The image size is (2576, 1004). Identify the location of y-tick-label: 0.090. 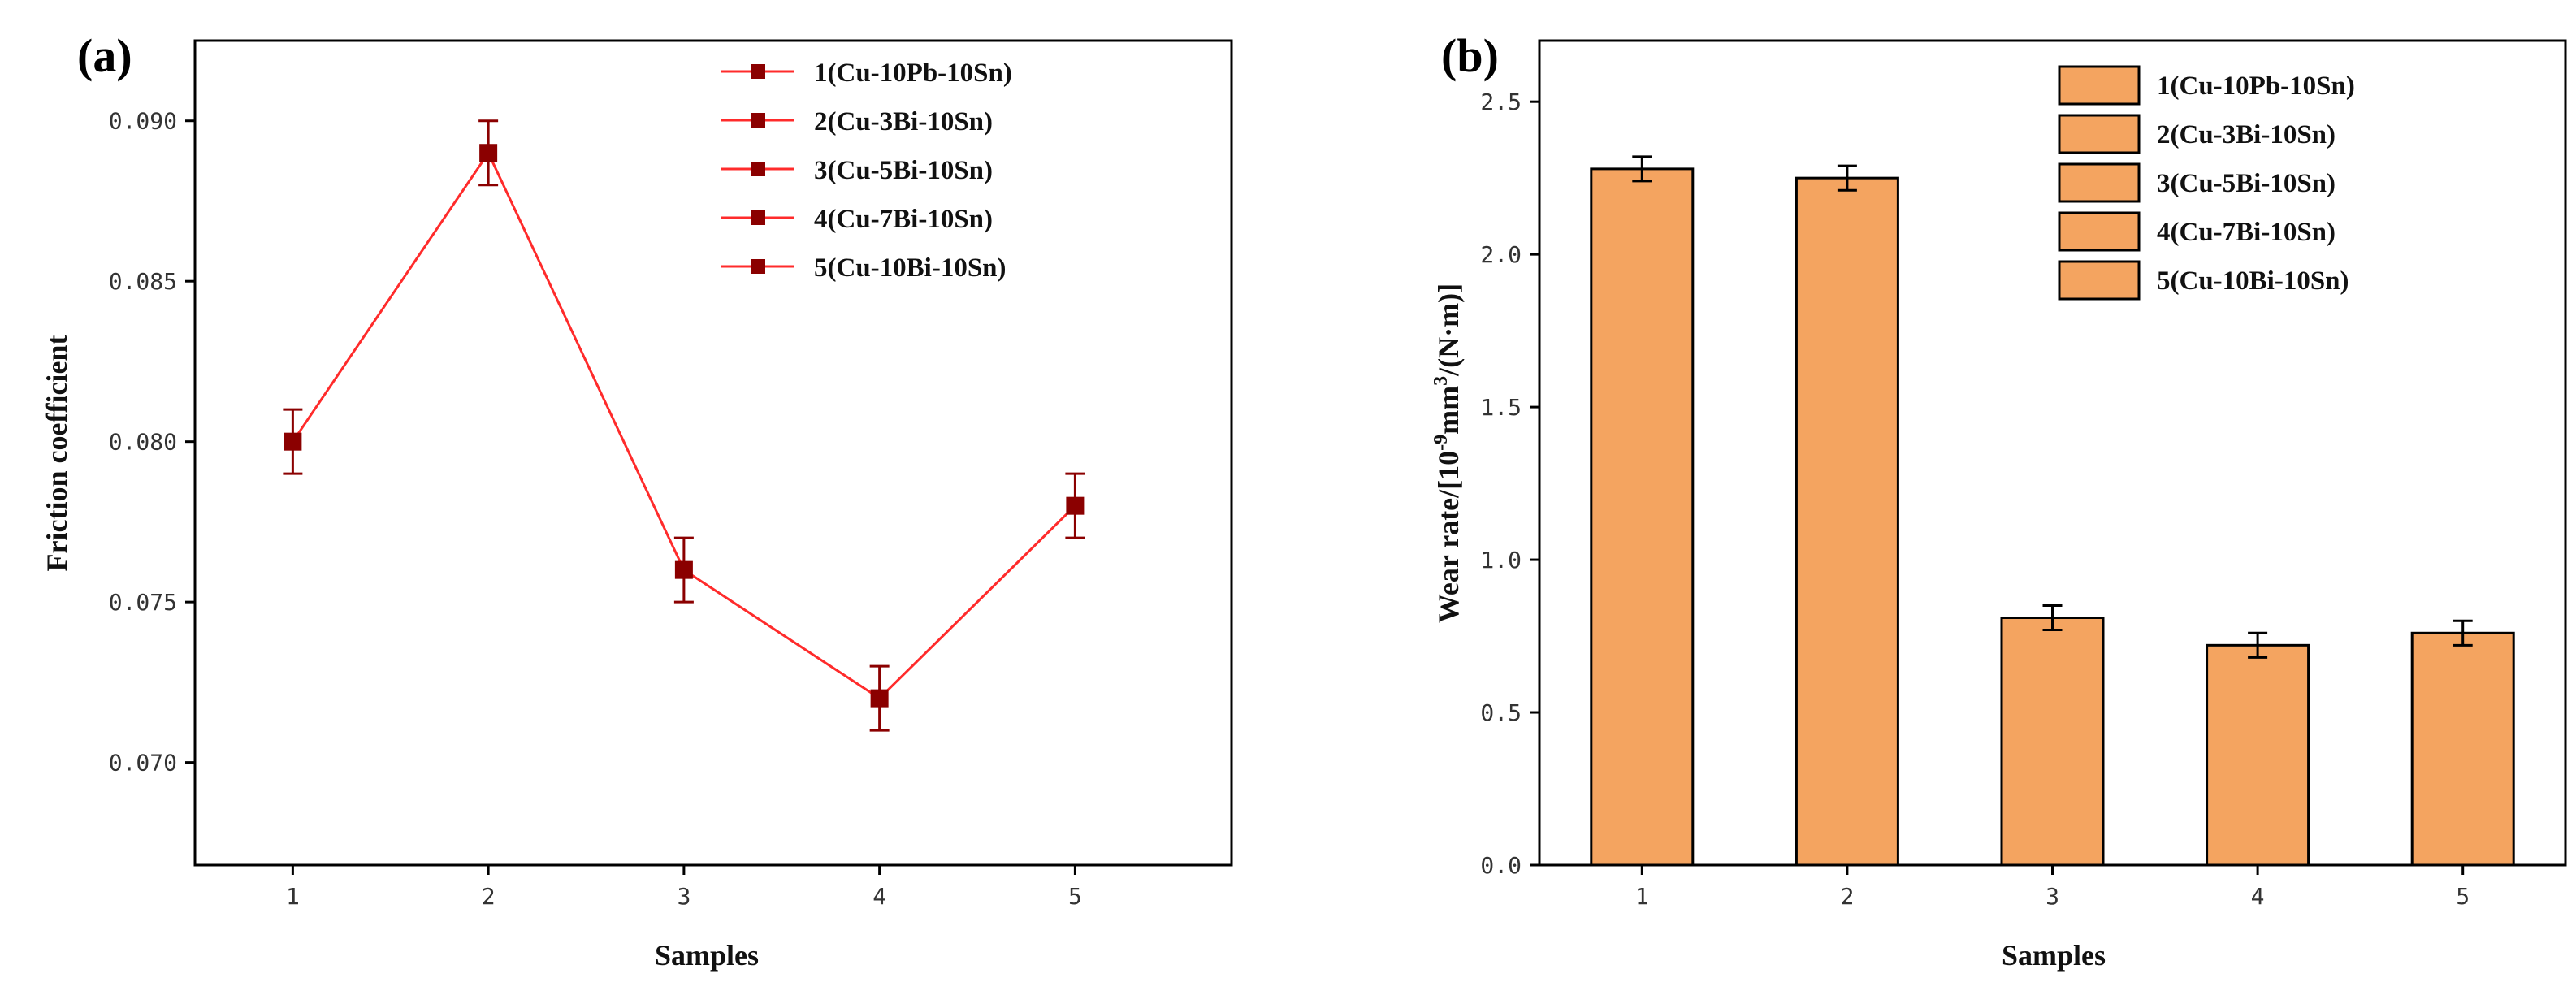
(143, 122).